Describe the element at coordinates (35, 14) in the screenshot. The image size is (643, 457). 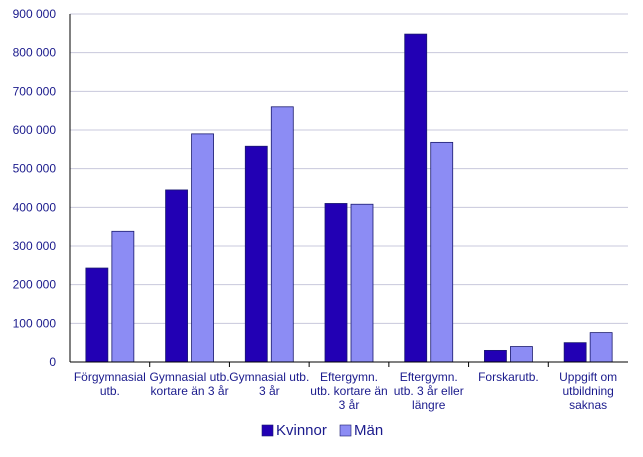
I see `y-tick-label: 900 000` at that location.